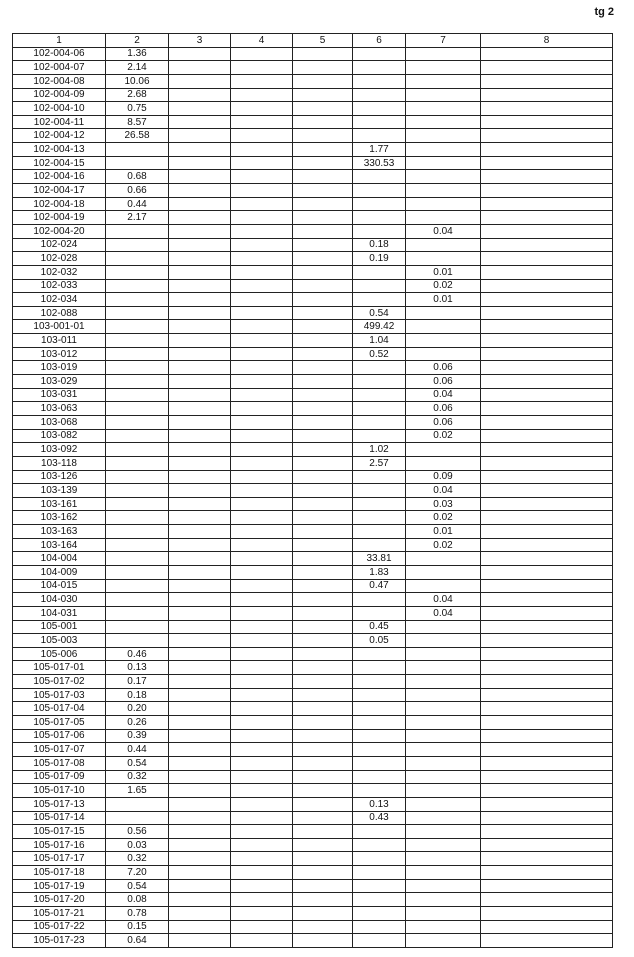  What do you see at coordinates (312, 818) in the screenshot?
I see `table-row: 105-017-14 0.43` at bounding box center [312, 818].